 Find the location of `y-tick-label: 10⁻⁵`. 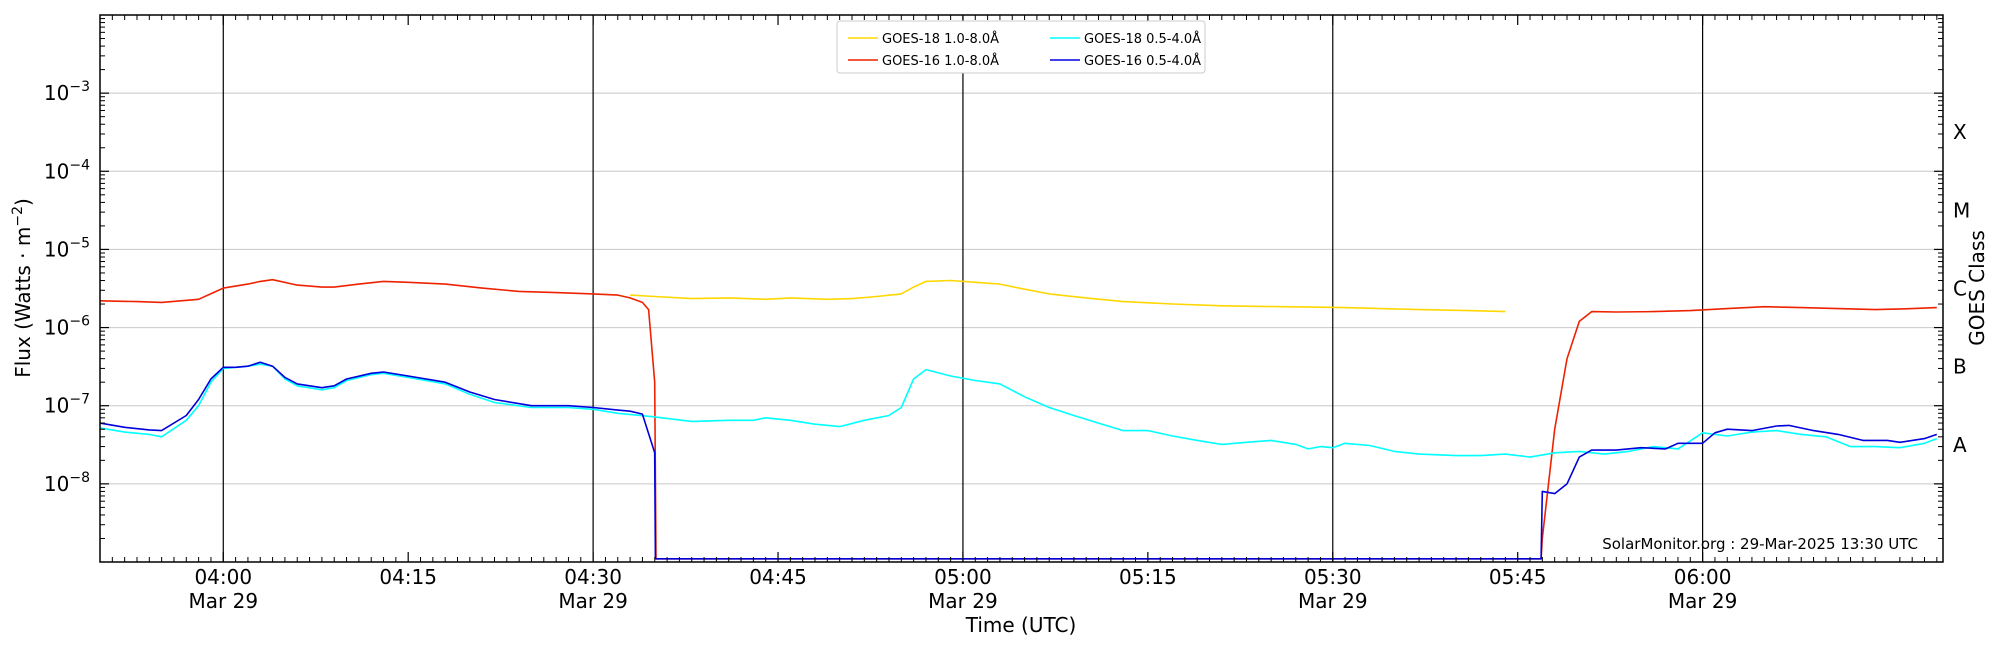

y-tick-label: 10⁻⁵ is located at coordinates (67, 248).